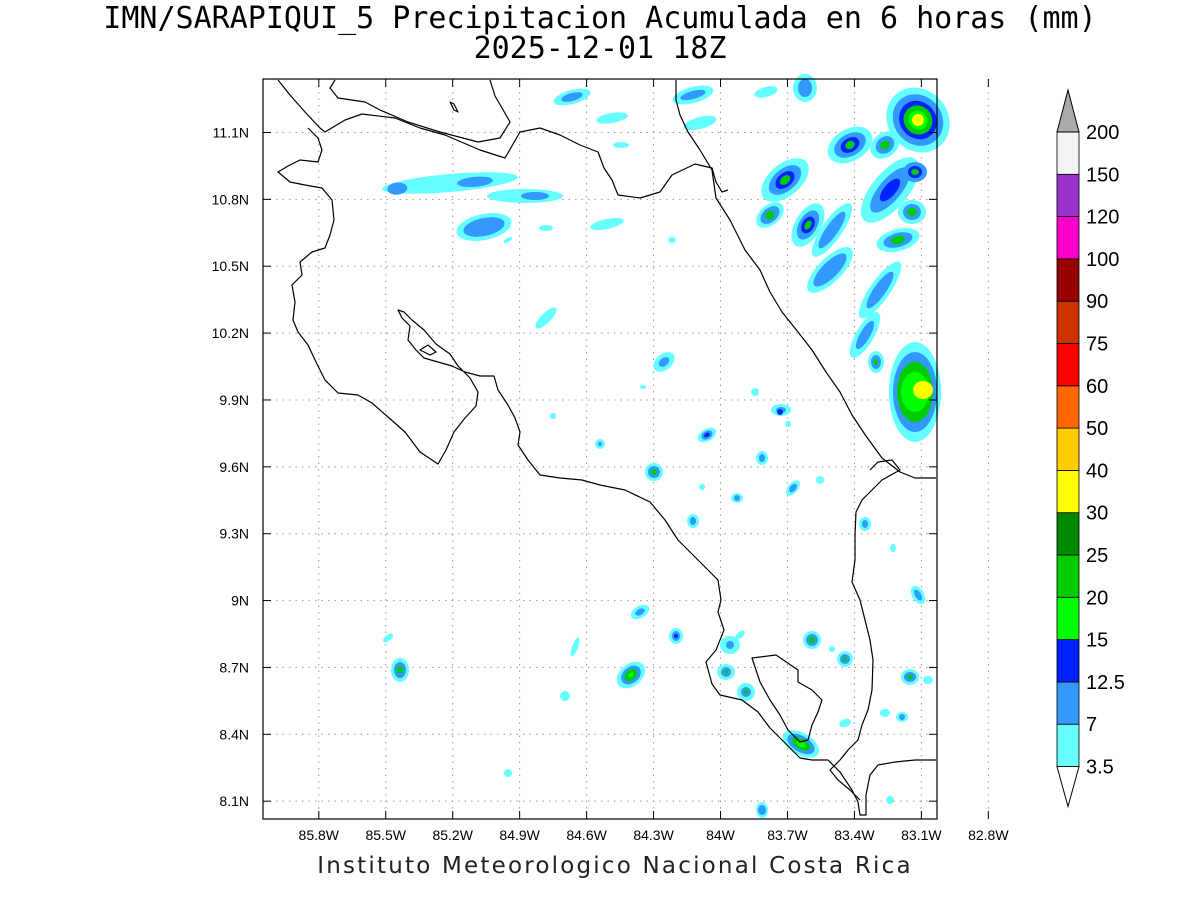 The width and height of the screenshot is (1200, 900). I want to click on y-tick-label: 8.4N, so click(234, 734).